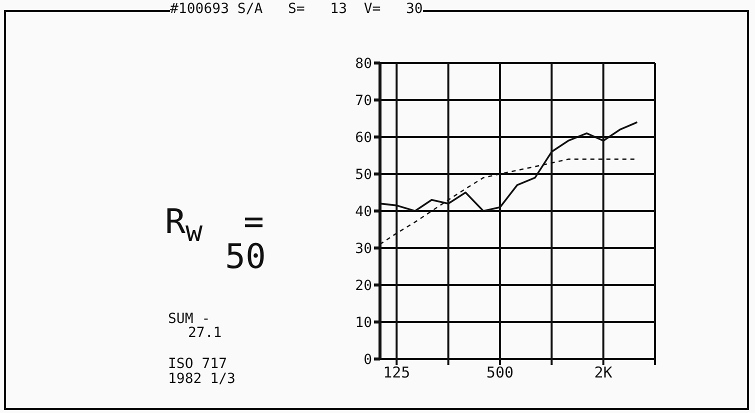 The image size is (755, 413). I want to click on chart-title: #100693 S/A S= 13 V= 30, so click(296, 9).